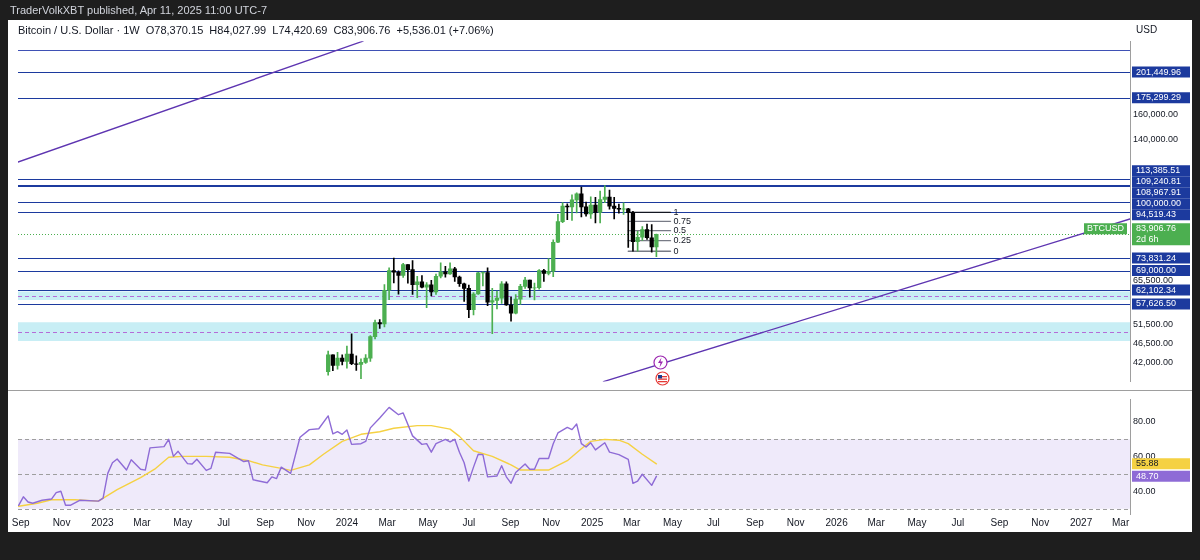 The width and height of the screenshot is (1200, 560). What do you see at coordinates (1156, 289) in the screenshot?
I see `ref-line-label: 62,102.34` at bounding box center [1156, 289].